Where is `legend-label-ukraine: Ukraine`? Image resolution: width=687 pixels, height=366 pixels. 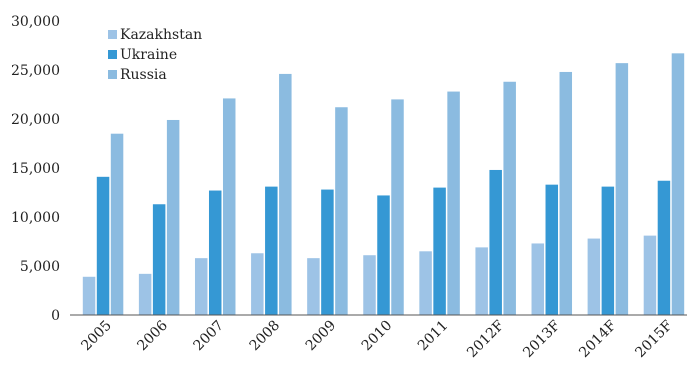
legend-label-ukraine: Ukraine is located at coordinates (148, 55).